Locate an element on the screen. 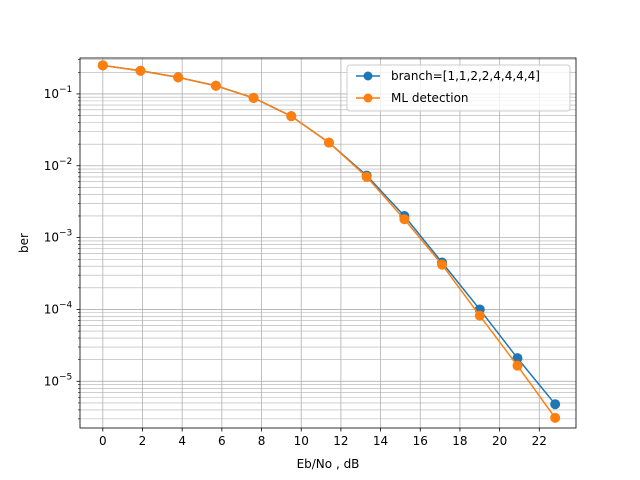  y-axis: 10−110−210−310−410−5 is located at coordinates (62, 239).